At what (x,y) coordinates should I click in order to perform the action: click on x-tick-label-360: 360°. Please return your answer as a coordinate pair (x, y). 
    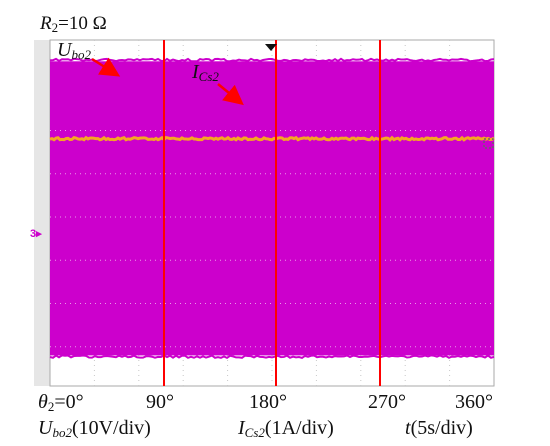
    Looking at the image, I should click on (474, 402).